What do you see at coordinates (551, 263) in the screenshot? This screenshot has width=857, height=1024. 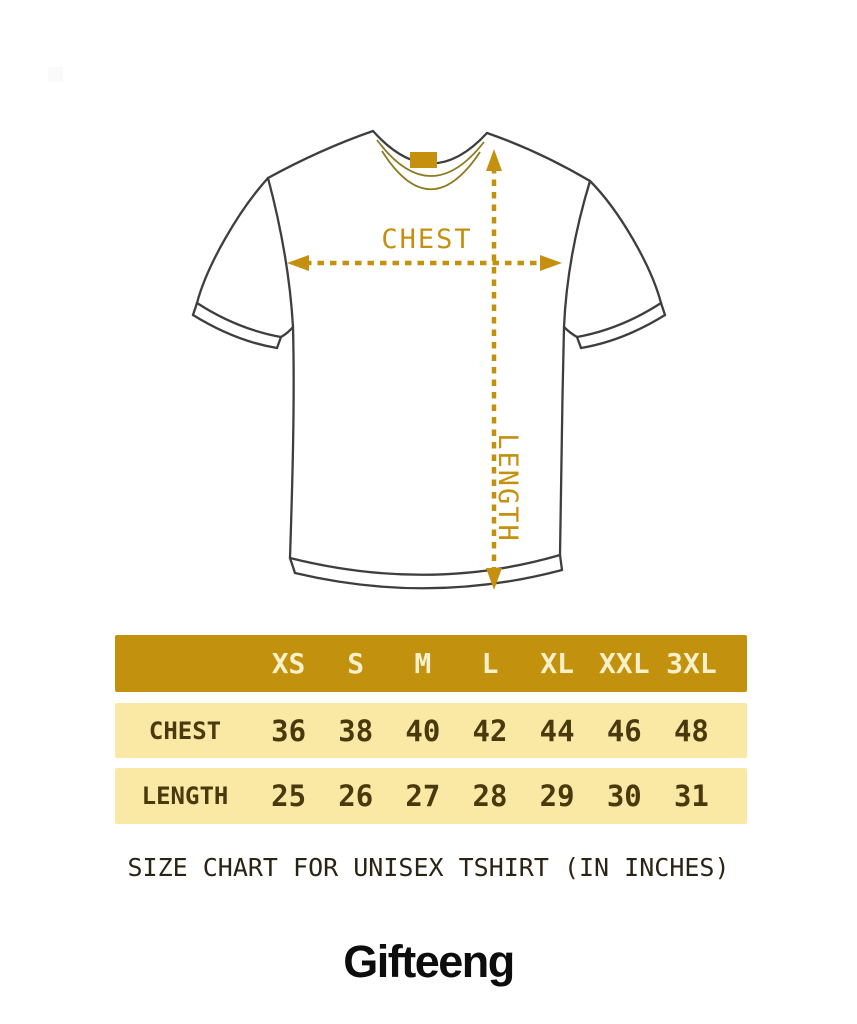 I see `chest-arrowhead-right` at bounding box center [551, 263].